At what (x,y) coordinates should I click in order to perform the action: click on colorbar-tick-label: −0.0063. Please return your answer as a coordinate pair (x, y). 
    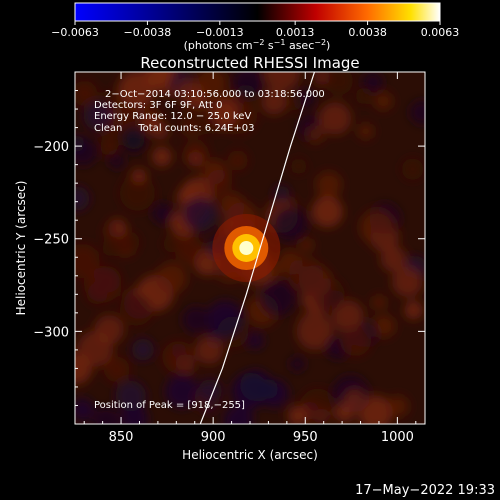
    Looking at the image, I should click on (75, 32).